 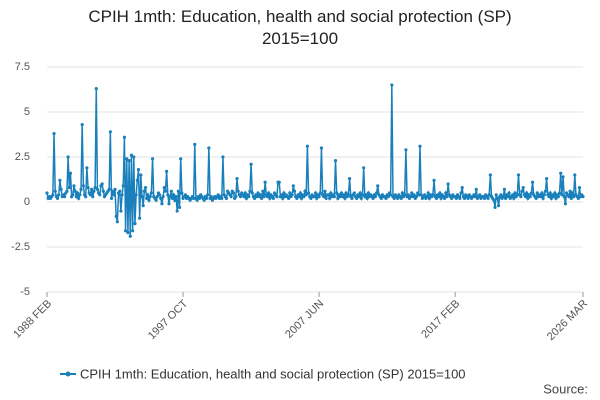 What do you see at coordinates (32, 319) in the screenshot?
I see `x-tick-label: 1988 FEB` at bounding box center [32, 319].